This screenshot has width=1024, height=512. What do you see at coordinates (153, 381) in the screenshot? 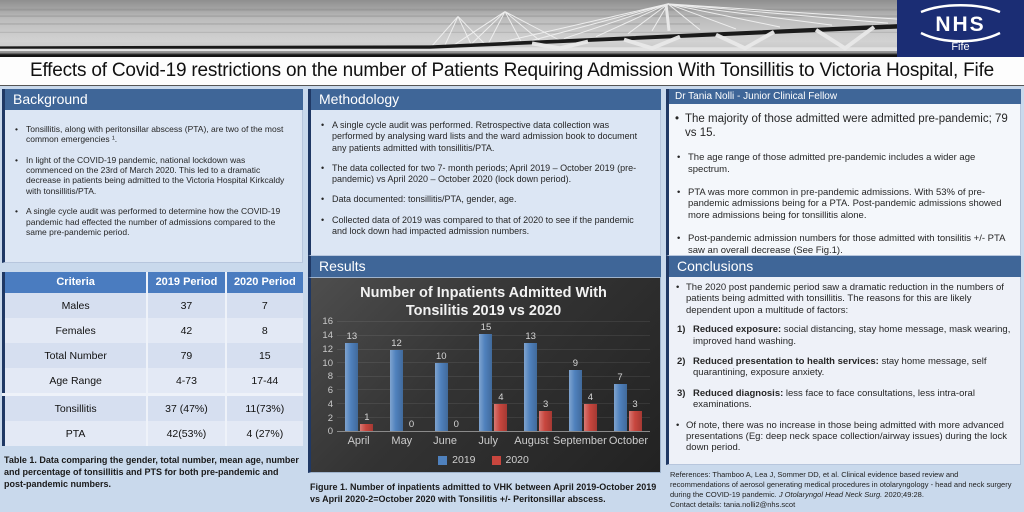
I see `table-row: Age Range 4-73 17-44` at bounding box center [153, 381].